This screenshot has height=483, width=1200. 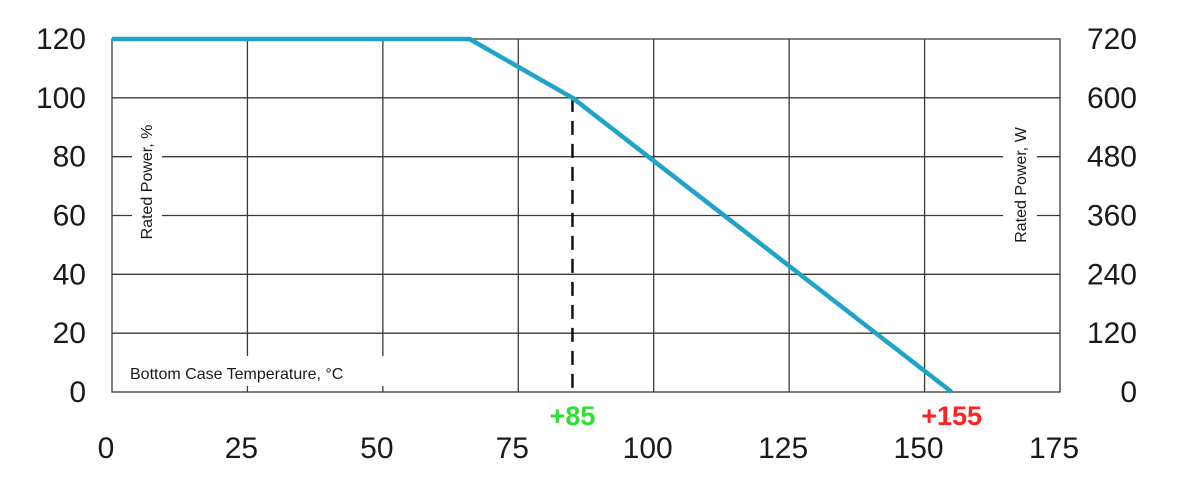 What do you see at coordinates (69, 274) in the screenshot?
I see `y-tick-label-2: 40` at bounding box center [69, 274].